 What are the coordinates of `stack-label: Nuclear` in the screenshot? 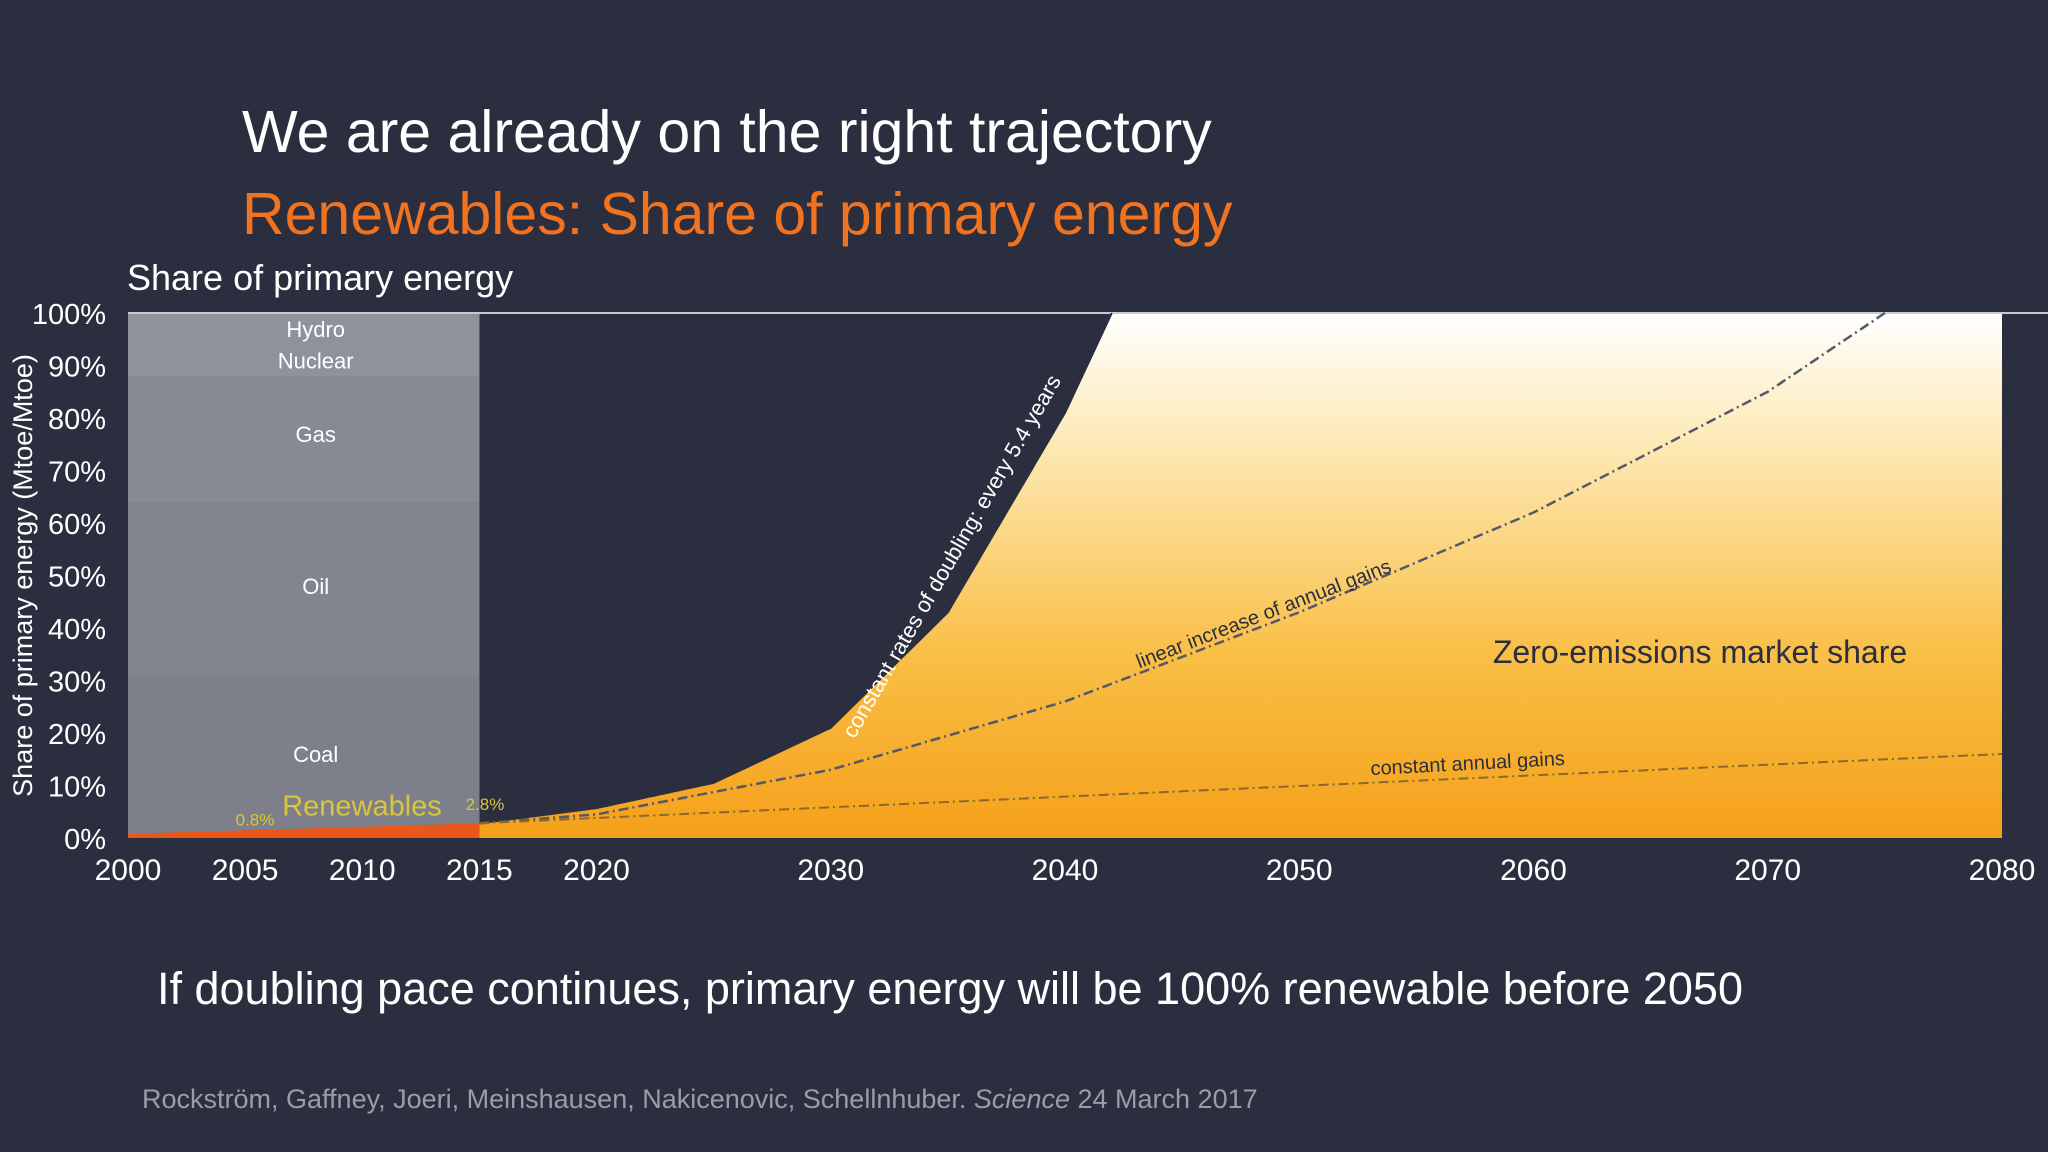 It's located at (316, 360).